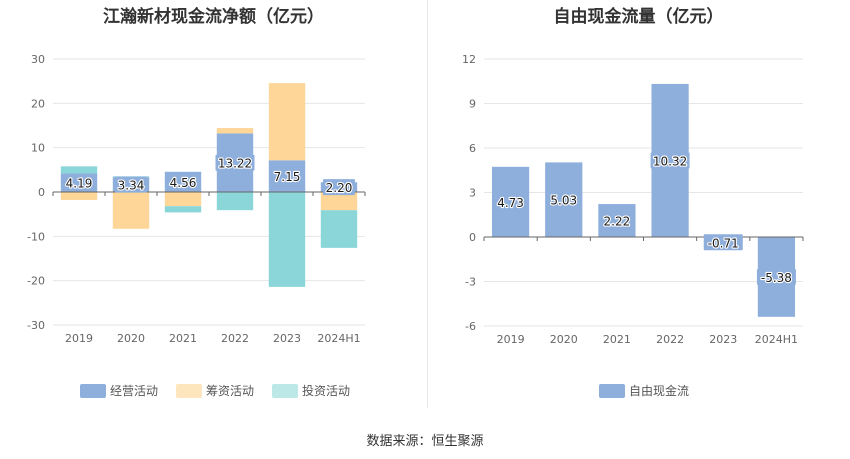 This screenshot has width=850, height=459. Describe the element at coordinates (472, 104) in the screenshot. I see `y-tick-label: 9` at that location.